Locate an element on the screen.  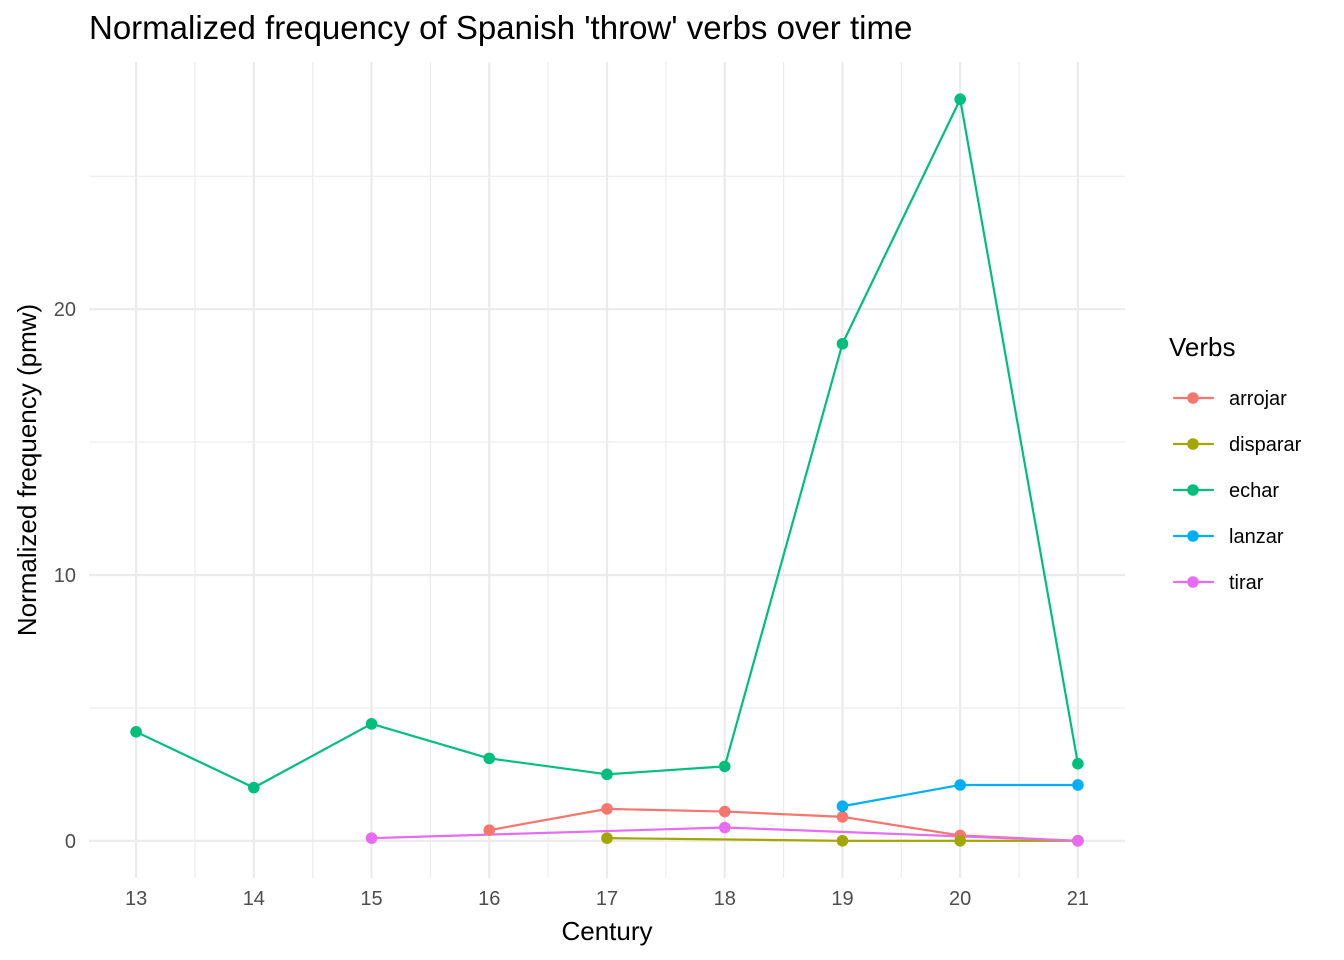
lanzar-legend-label: lanzar is located at coordinates (1256, 537).